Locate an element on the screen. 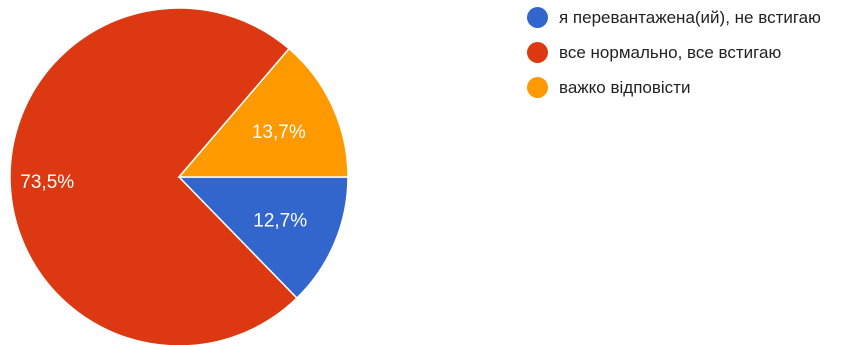 This screenshot has height=345, width=859. legend-label-hard-to-answer: важко відповісти is located at coordinates (625, 87).